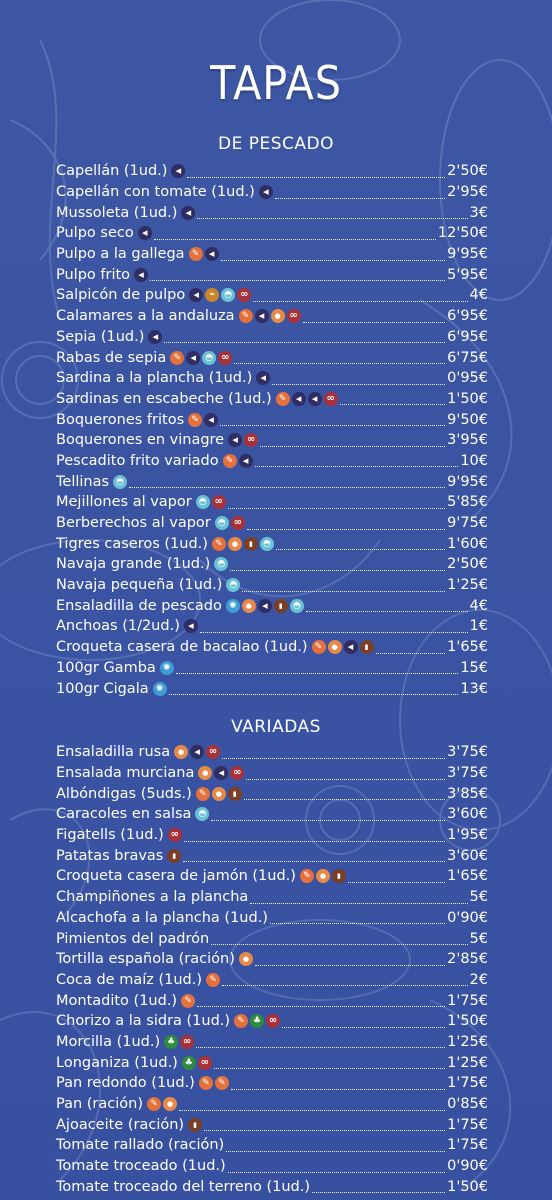 This screenshot has height=1200, width=552. What do you see at coordinates (478, 605) in the screenshot?
I see `item-price: 4€` at bounding box center [478, 605].